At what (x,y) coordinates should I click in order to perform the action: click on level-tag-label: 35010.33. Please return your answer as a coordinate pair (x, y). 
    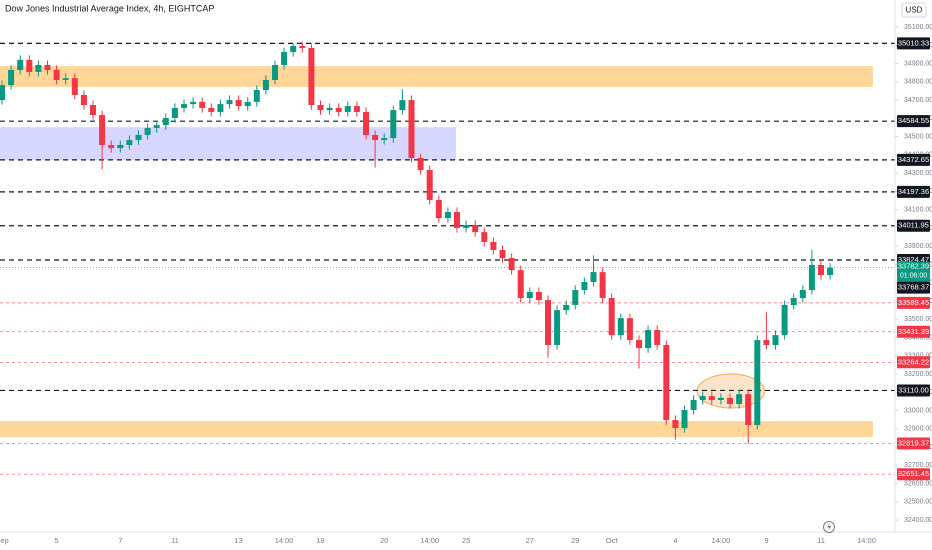
    Looking at the image, I should click on (913, 42).